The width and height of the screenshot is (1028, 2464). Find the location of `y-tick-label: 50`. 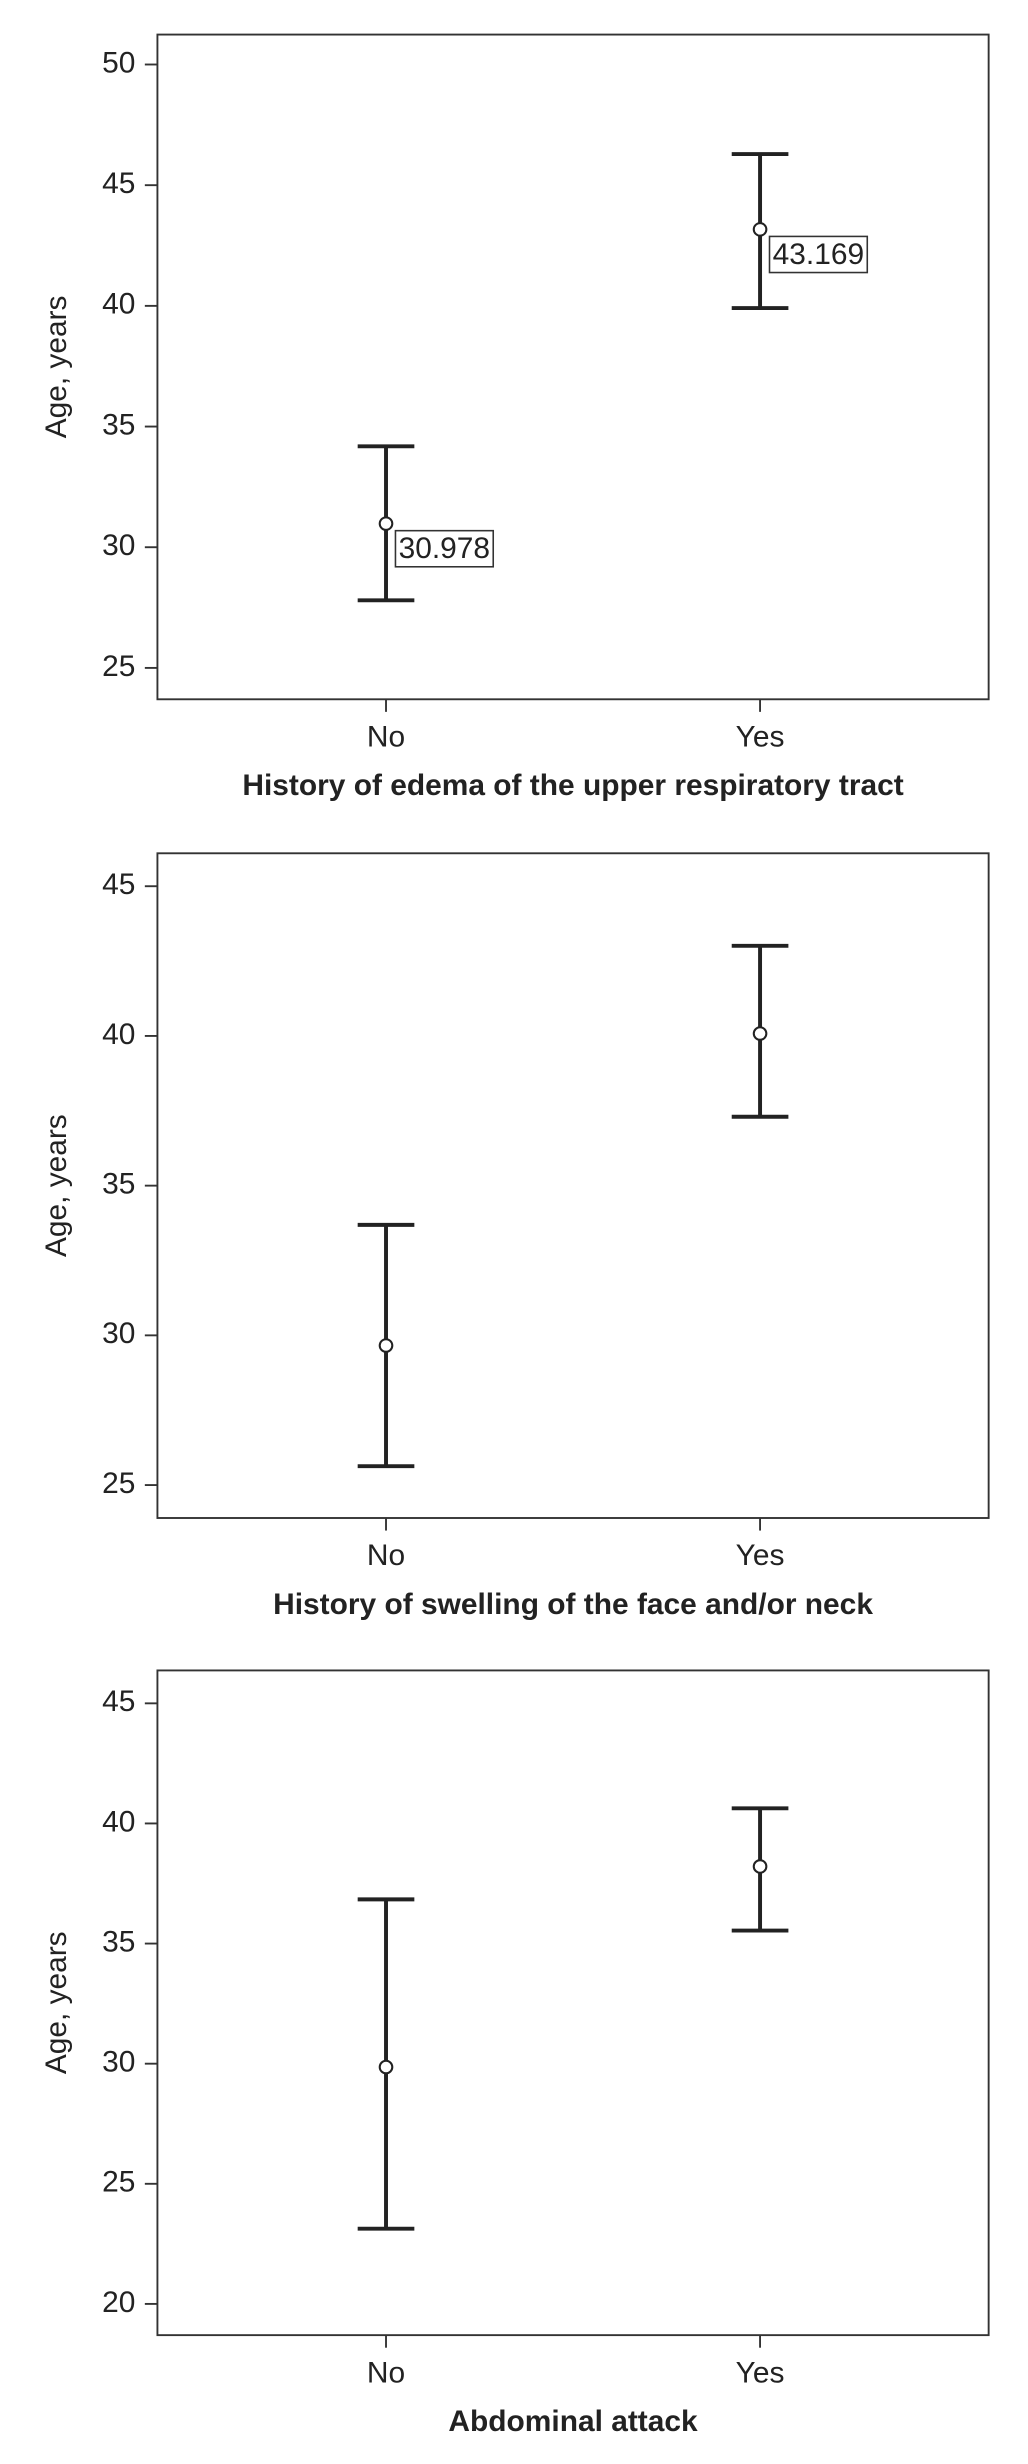

y-tick-label: 50 is located at coordinates (118, 62).